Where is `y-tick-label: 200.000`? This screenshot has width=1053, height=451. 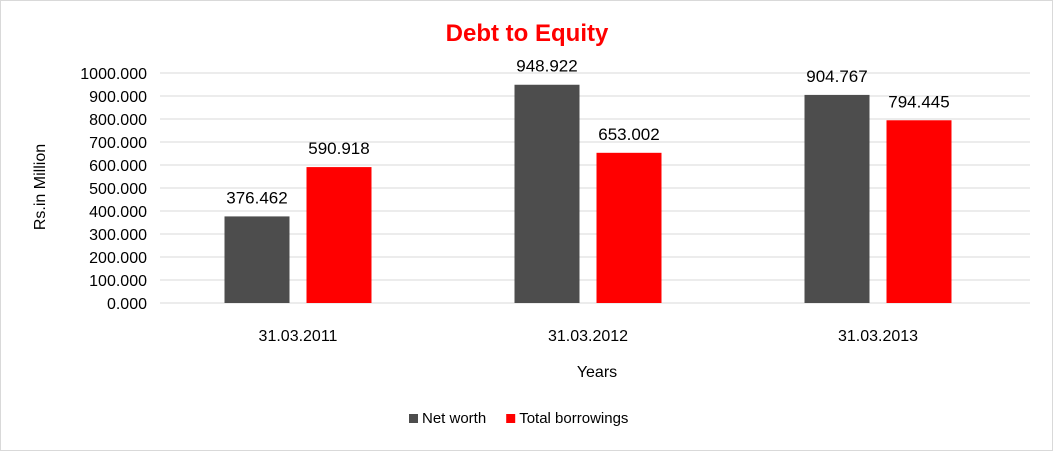
y-tick-label: 200.000 is located at coordinates (118, 258).